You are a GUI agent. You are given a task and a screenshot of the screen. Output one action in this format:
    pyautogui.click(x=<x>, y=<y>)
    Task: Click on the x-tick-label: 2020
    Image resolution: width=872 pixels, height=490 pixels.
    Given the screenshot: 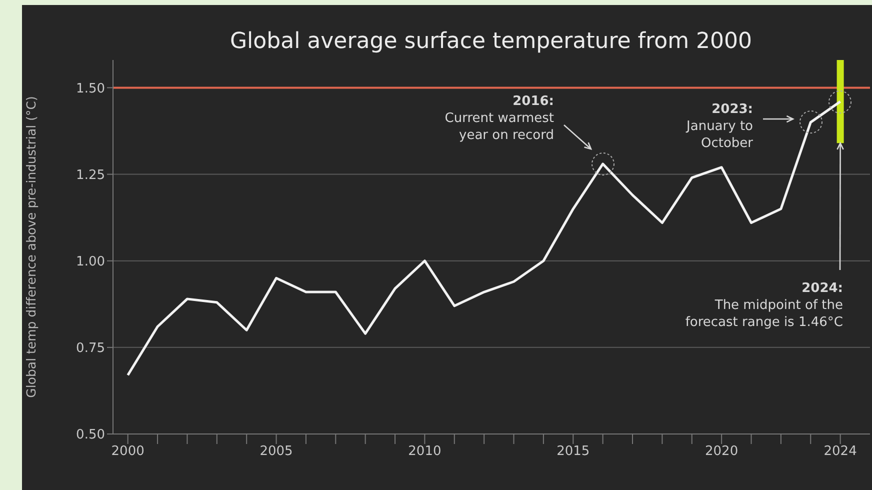 What is the action you would take?
    pyautogui.click(x=721, y=452)
    